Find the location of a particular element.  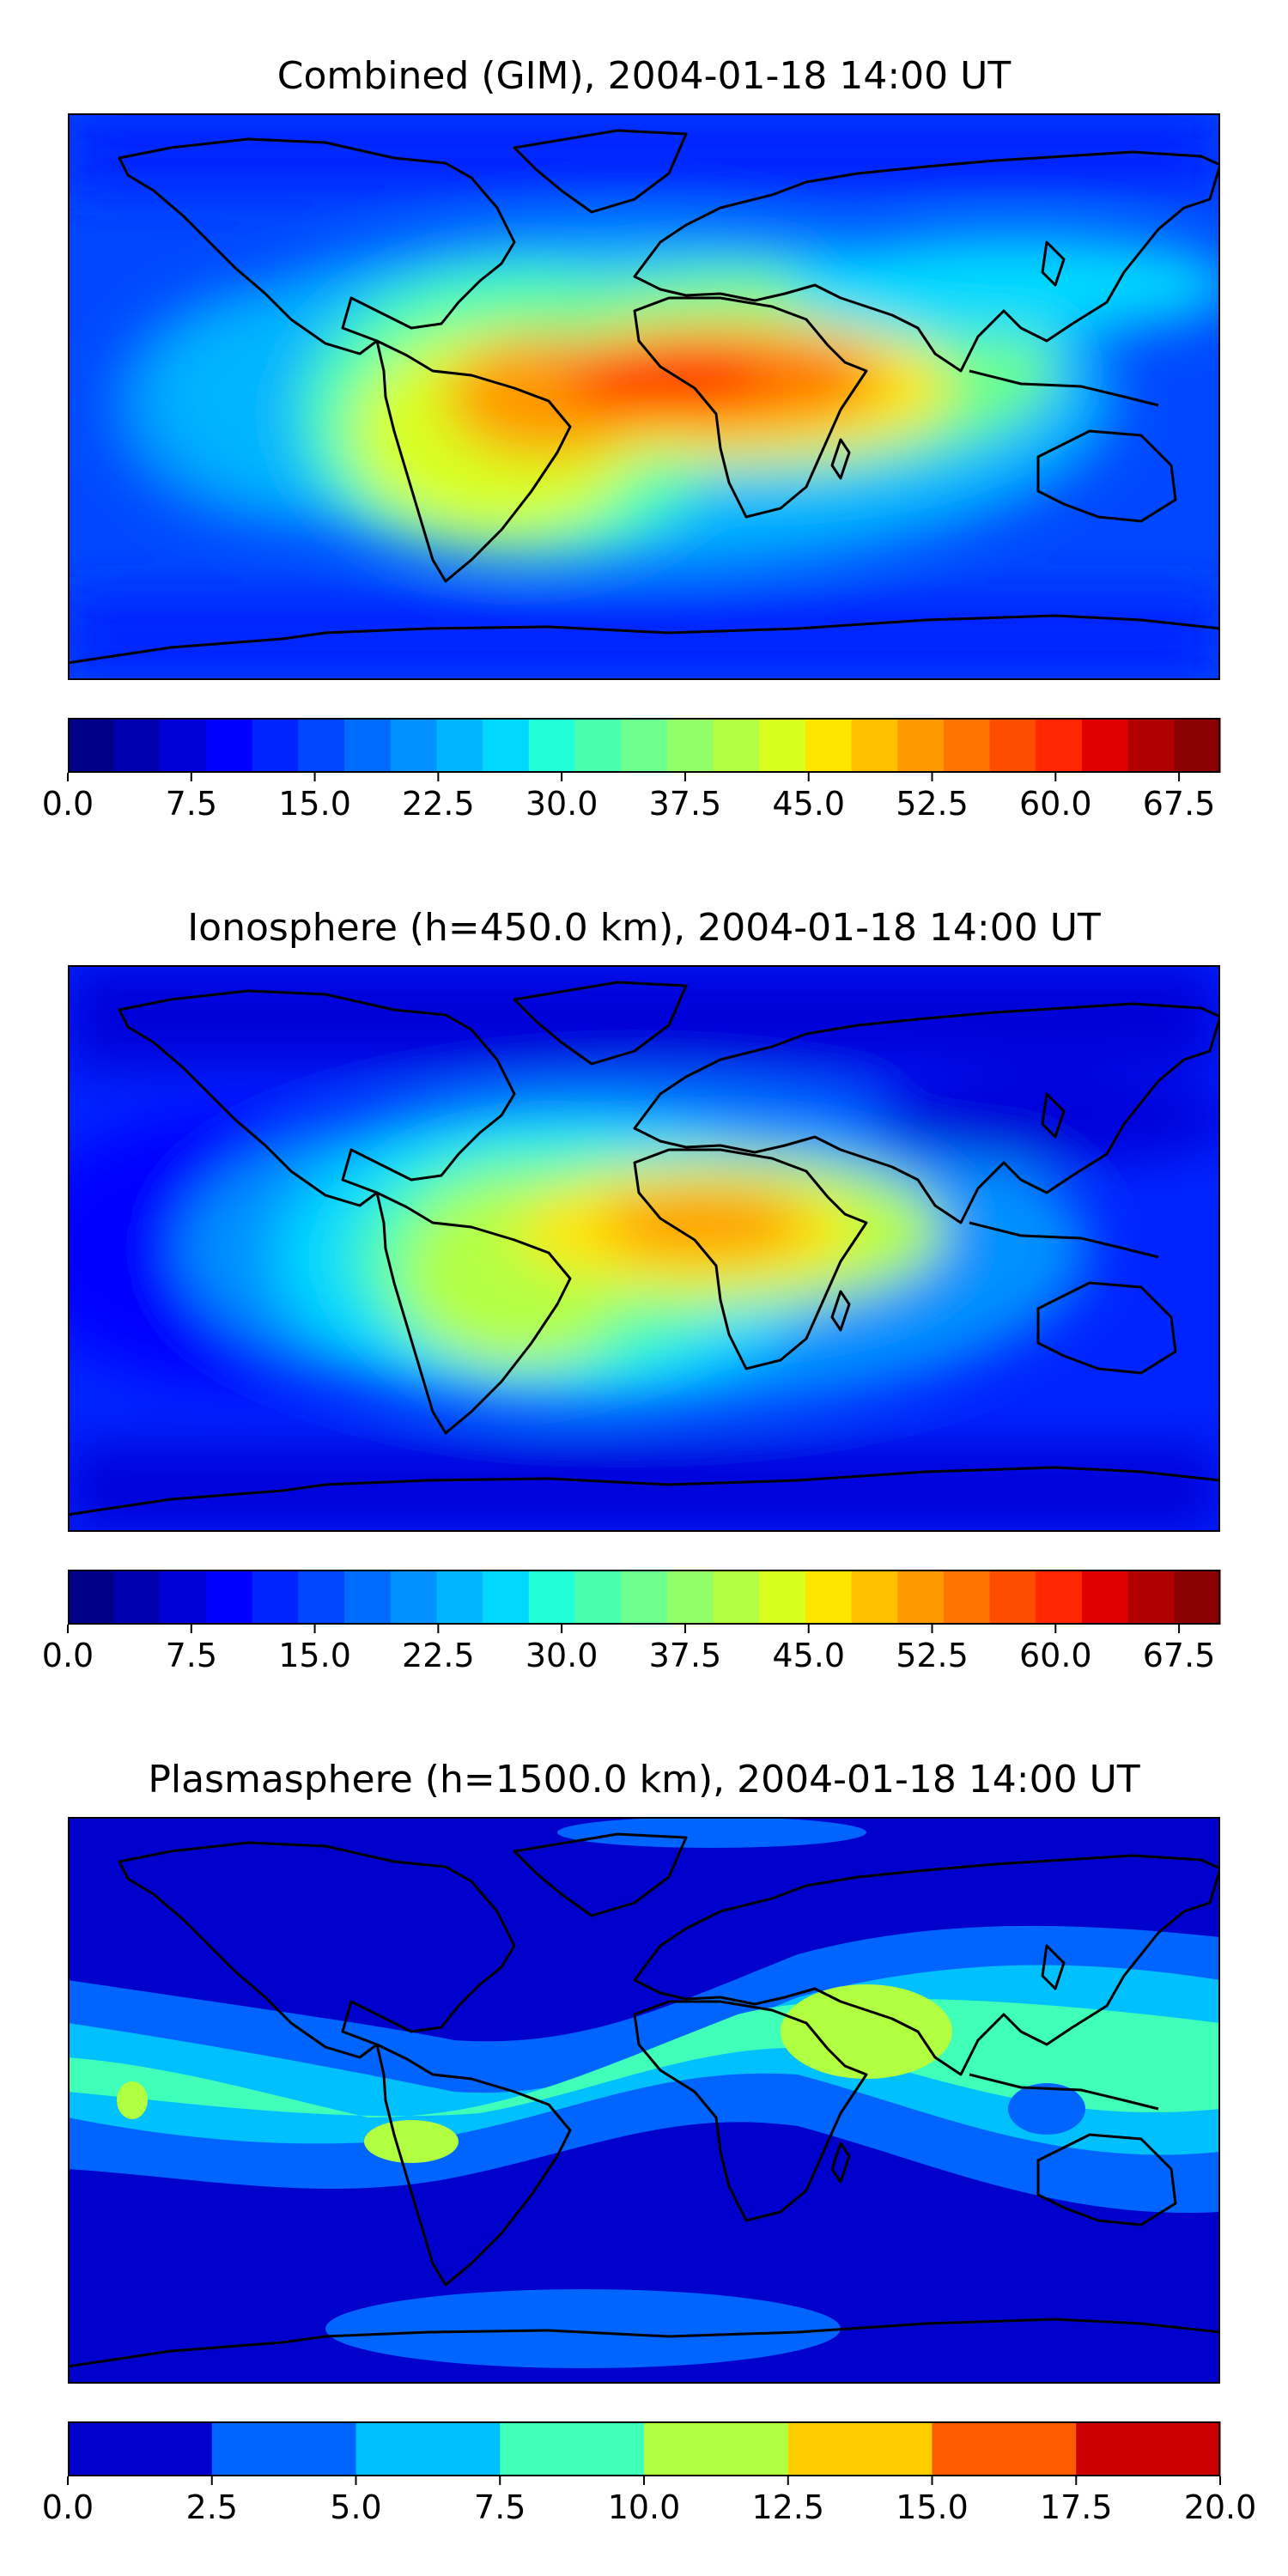

colorbar-tick-label: 2.5 is located at coordinates (212, 2507).